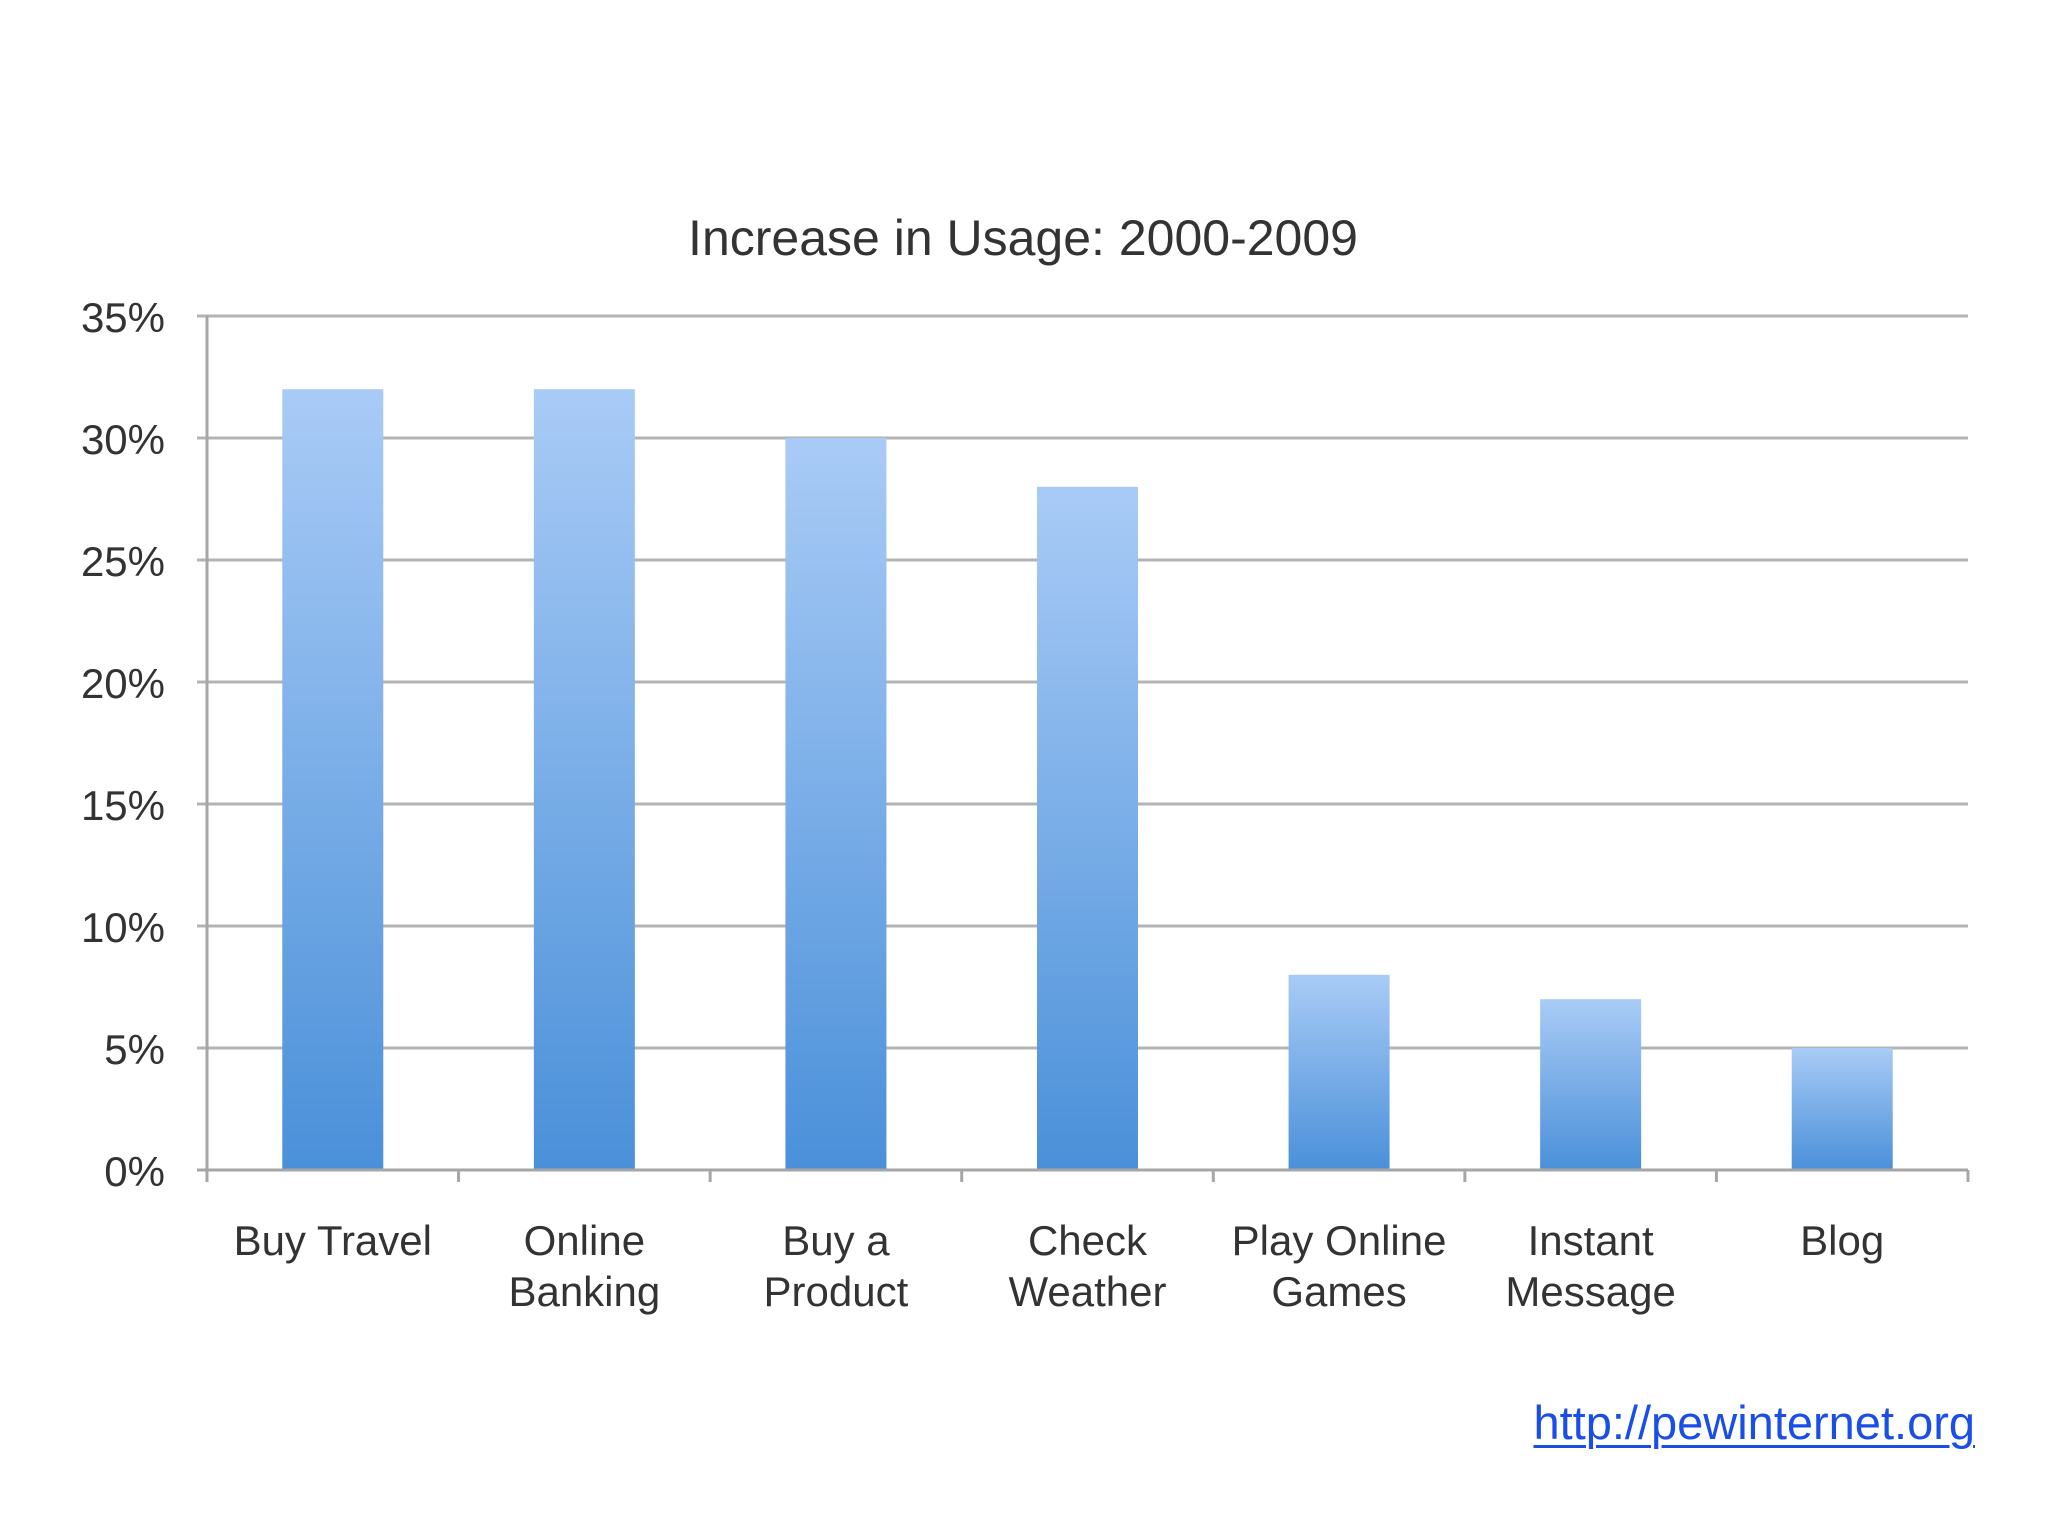 The image size is (2048, 1536). Describe the element at coordinates (134, 1049) in the screenshot. I see `y-tick-label: 5%` at that location.